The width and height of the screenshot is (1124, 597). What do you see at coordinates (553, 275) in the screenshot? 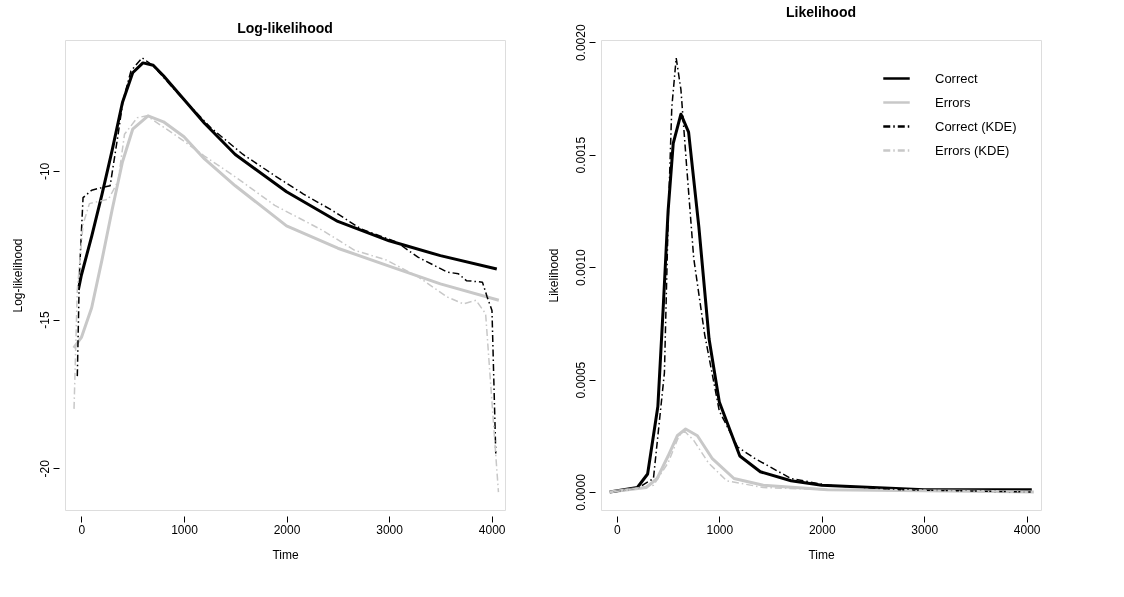
I see `y-axis-title: Likelihood` at bounding box center [553, 275].